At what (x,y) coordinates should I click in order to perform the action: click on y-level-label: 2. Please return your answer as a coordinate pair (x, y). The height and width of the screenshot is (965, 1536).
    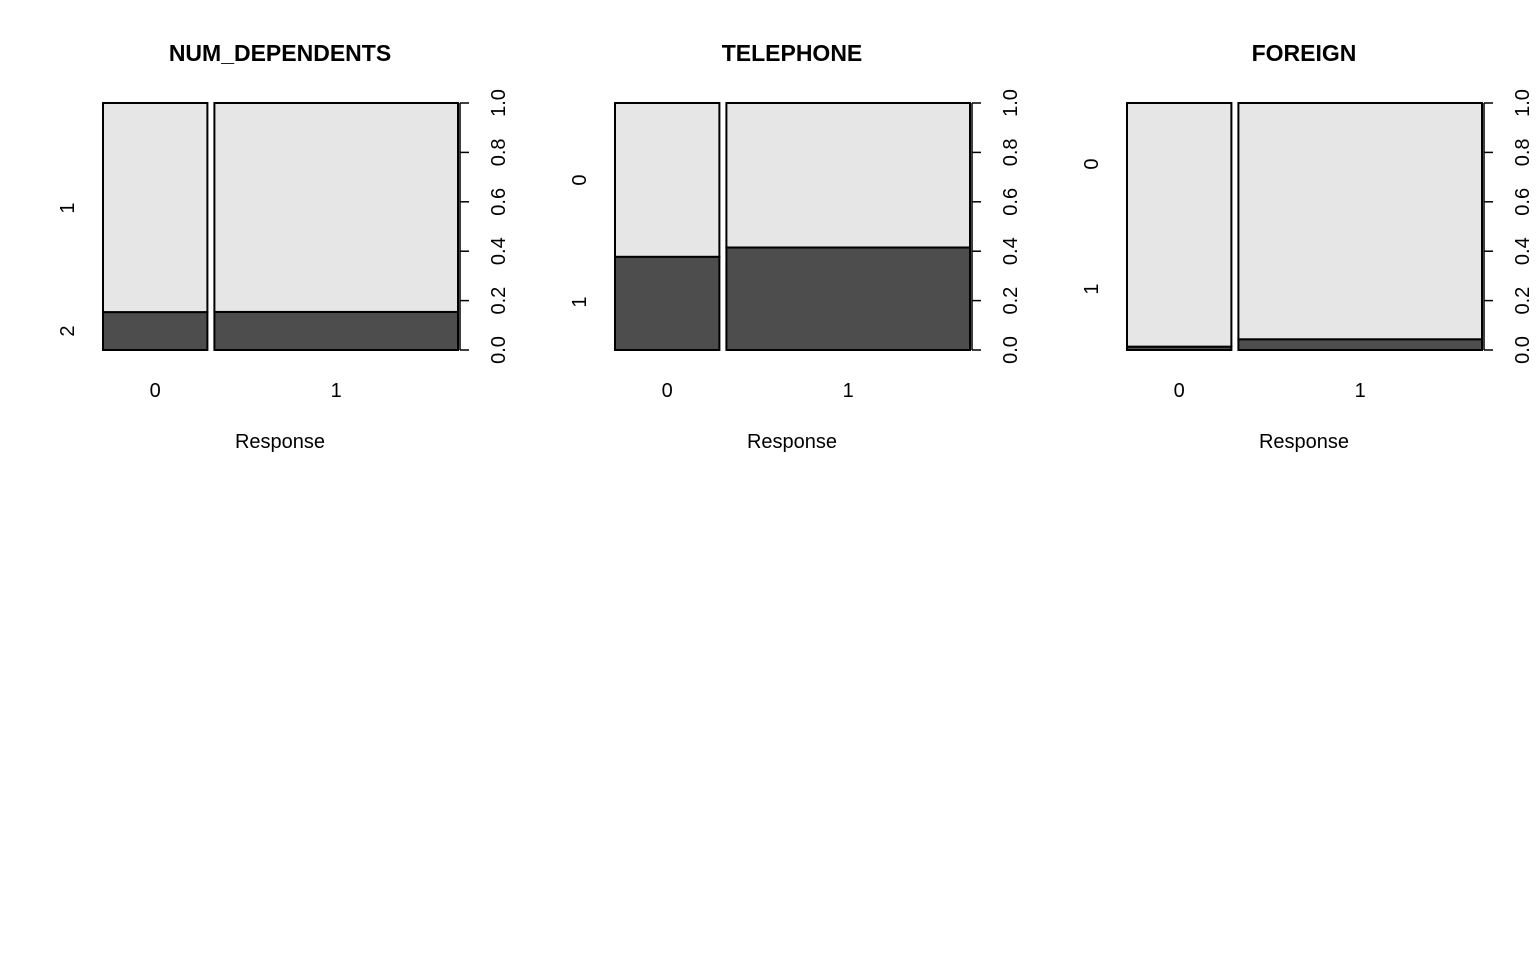
    Looking at the image, I should click on (68, 330).